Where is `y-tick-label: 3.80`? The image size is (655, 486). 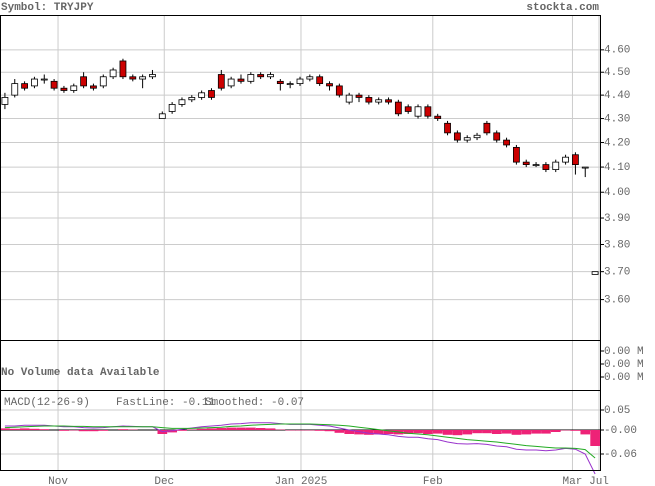
y-tick-label: 3.80 is located at coordinates (617, 245).